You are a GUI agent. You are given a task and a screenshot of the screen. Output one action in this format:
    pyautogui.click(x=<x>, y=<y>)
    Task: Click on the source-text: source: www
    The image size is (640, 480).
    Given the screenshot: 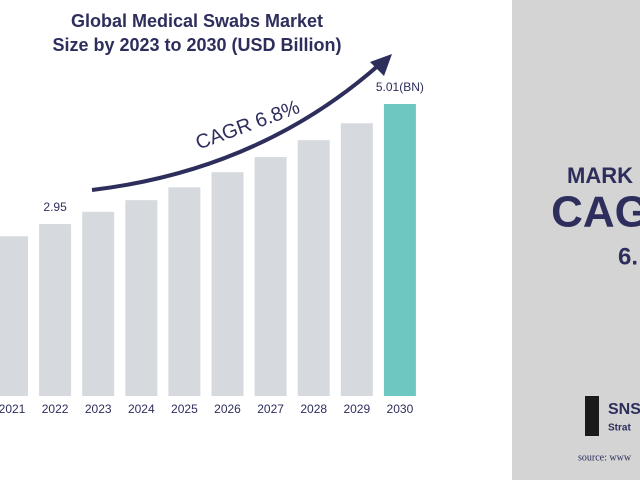 What is the action you would take?
    pyautogui.click(x=605, y=457)
    